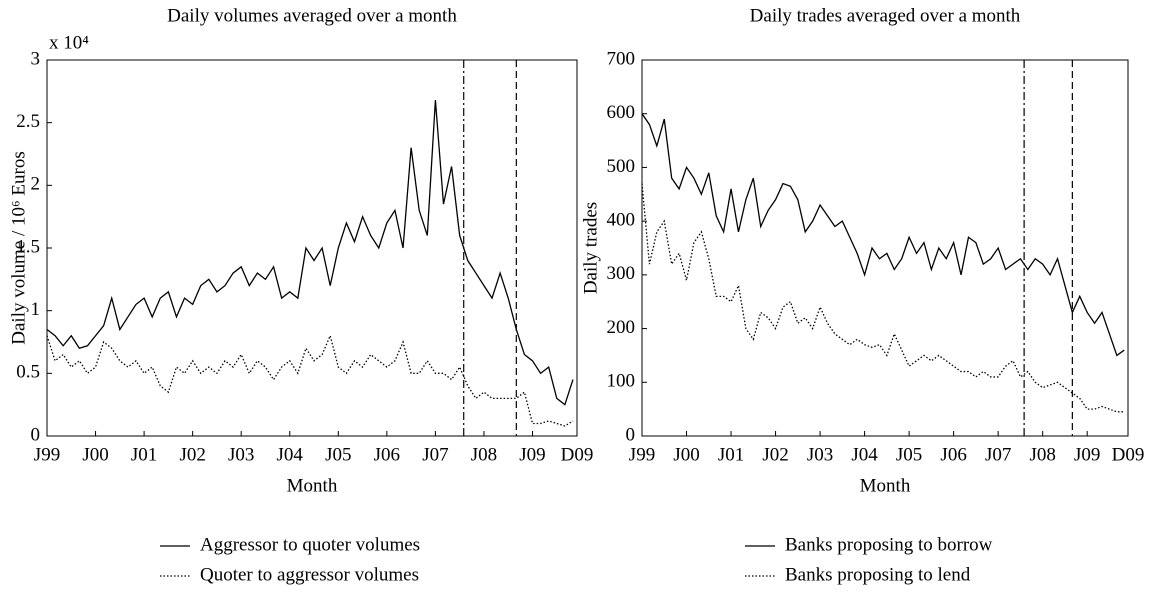 The width and height of the screenshot is (1157, 597). I want to click on y-axis-label: Daily volume / 10⁶ Euros, so click(18, 247).